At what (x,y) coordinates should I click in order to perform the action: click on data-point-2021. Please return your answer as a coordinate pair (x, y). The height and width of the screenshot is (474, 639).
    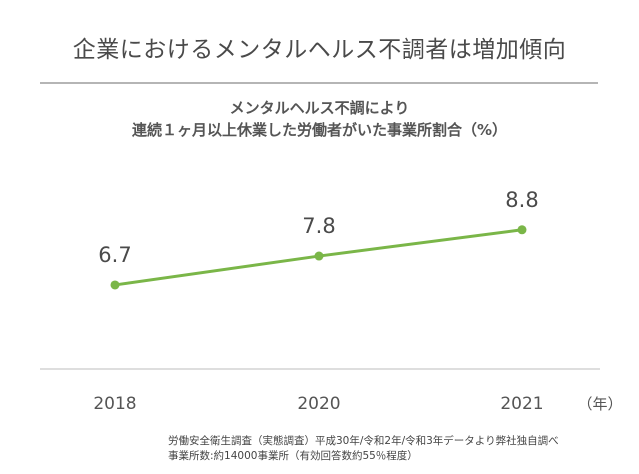
    Looking at the image, I should click on (522, 230).